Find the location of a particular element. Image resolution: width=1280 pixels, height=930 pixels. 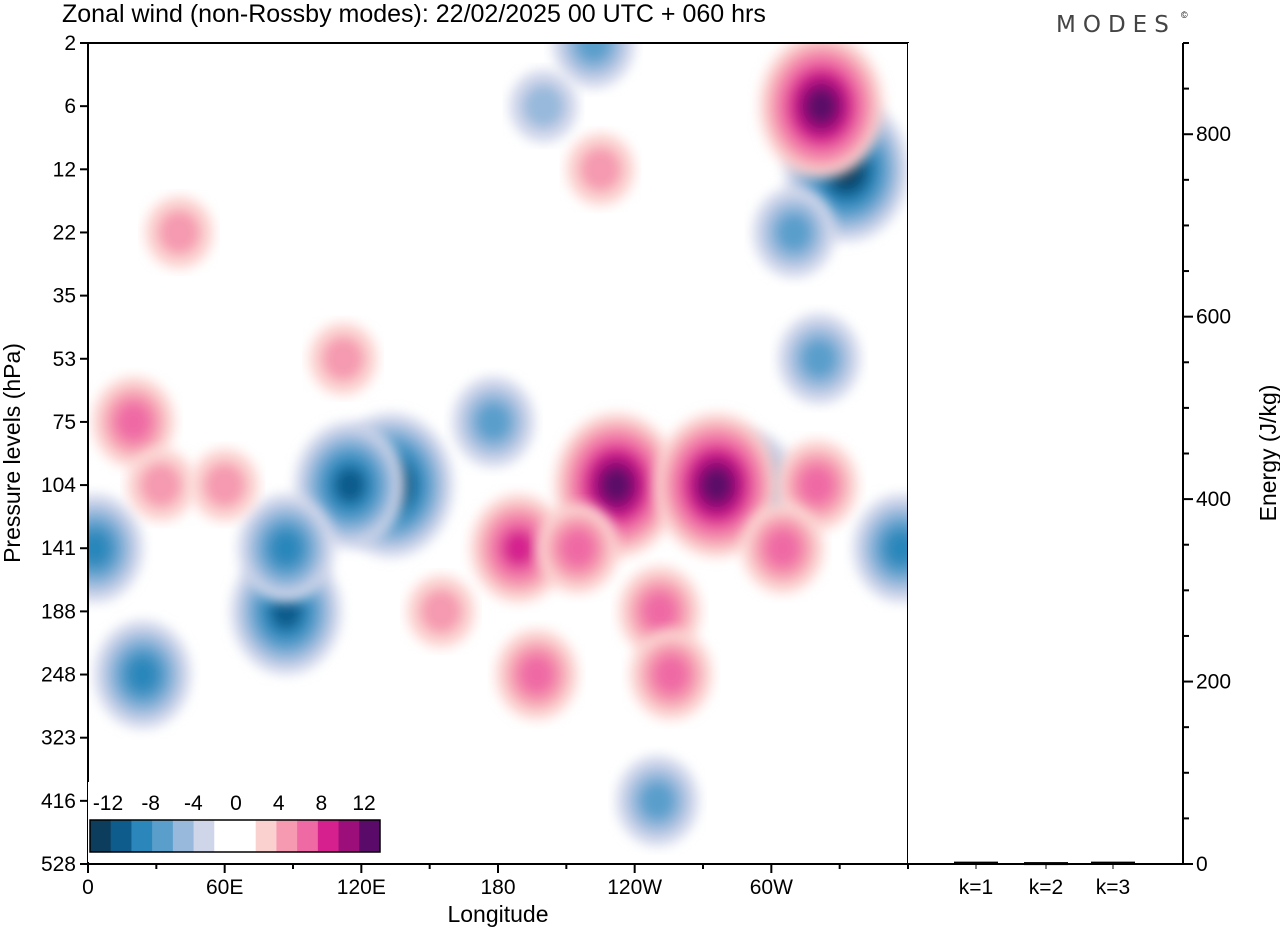

colorbar-label: 8 is located at coordinates (321, 803).